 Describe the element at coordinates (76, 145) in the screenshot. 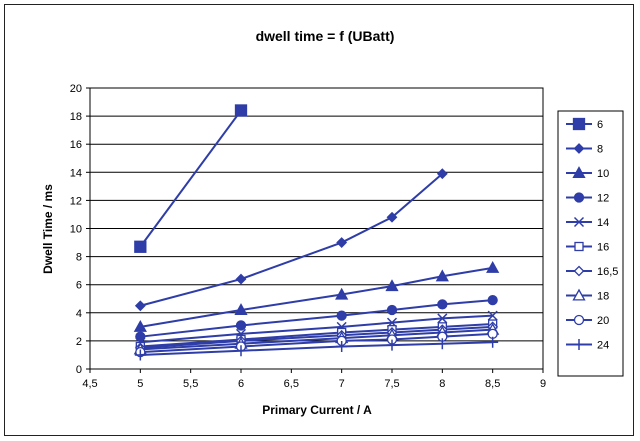

I see `y-tick-label: 16` at that location.